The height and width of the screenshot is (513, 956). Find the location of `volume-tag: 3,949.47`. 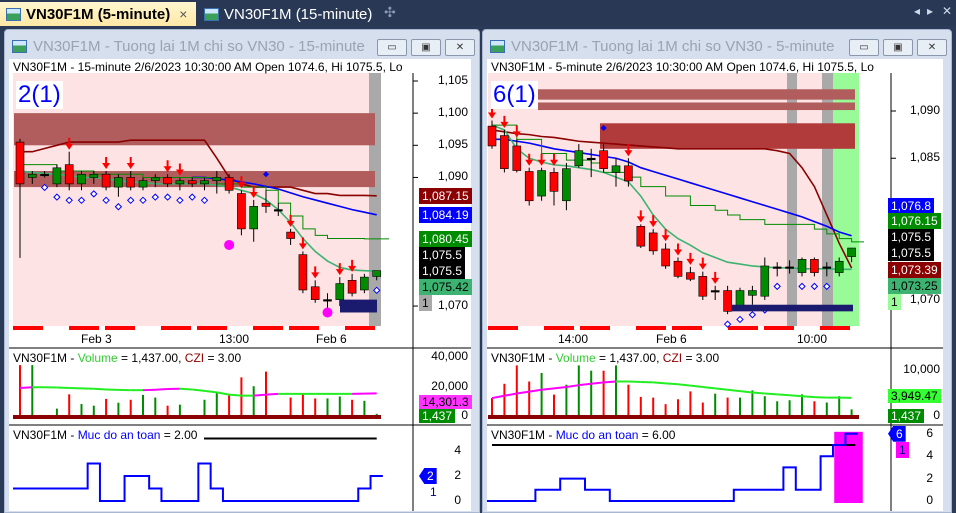

volume-tag: 3,949.47 is located at coordinates (914, 396).